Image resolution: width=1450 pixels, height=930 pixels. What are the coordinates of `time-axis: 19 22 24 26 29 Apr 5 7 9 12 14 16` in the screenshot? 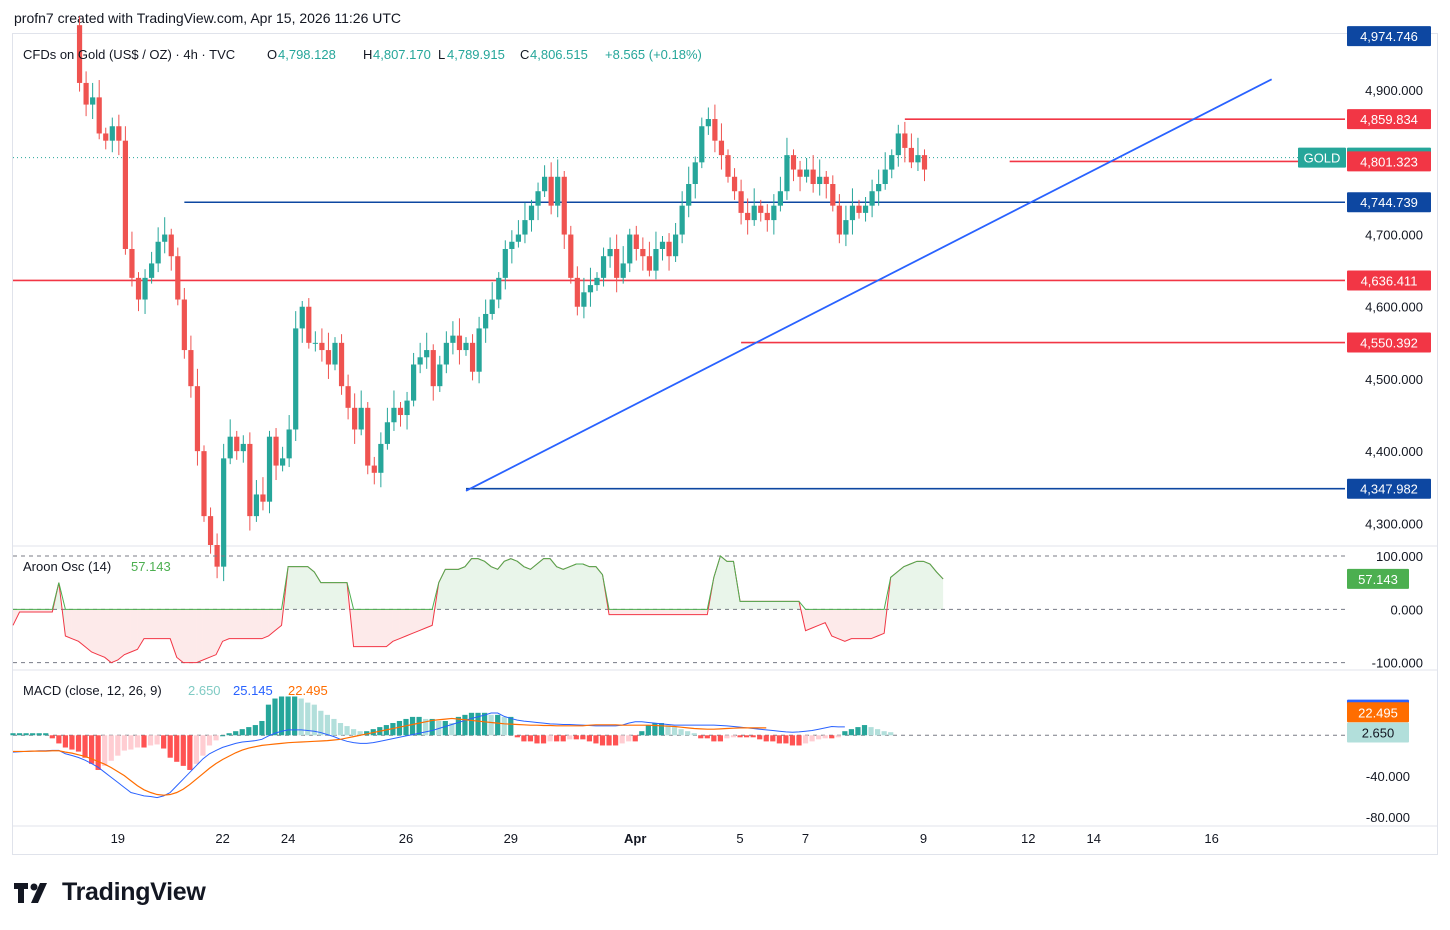 It's located at (725, 835).